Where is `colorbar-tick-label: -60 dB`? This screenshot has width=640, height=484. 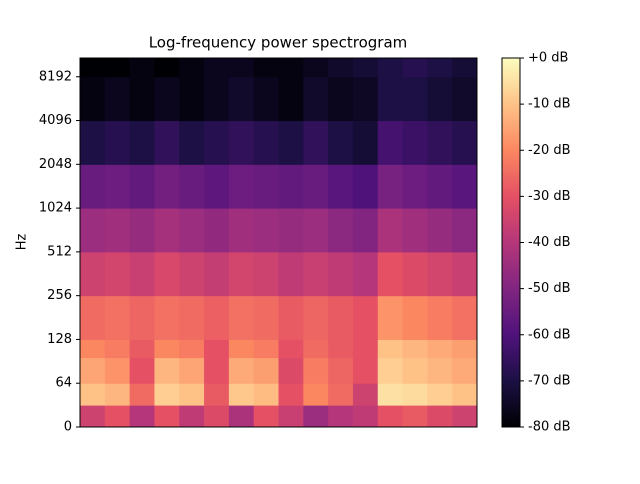 colorbar-tick-label: -60 dB is located at coordinates (549, 334).